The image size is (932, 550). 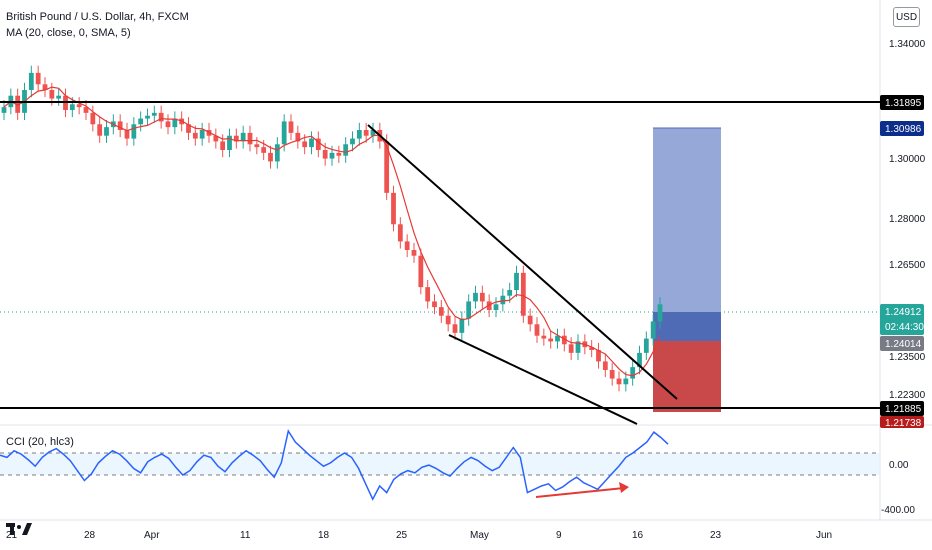 What do you see at coordinates (580, 492) in the screenshot?
I see `divergence-arrow-line` at bounding box center [580, 492].